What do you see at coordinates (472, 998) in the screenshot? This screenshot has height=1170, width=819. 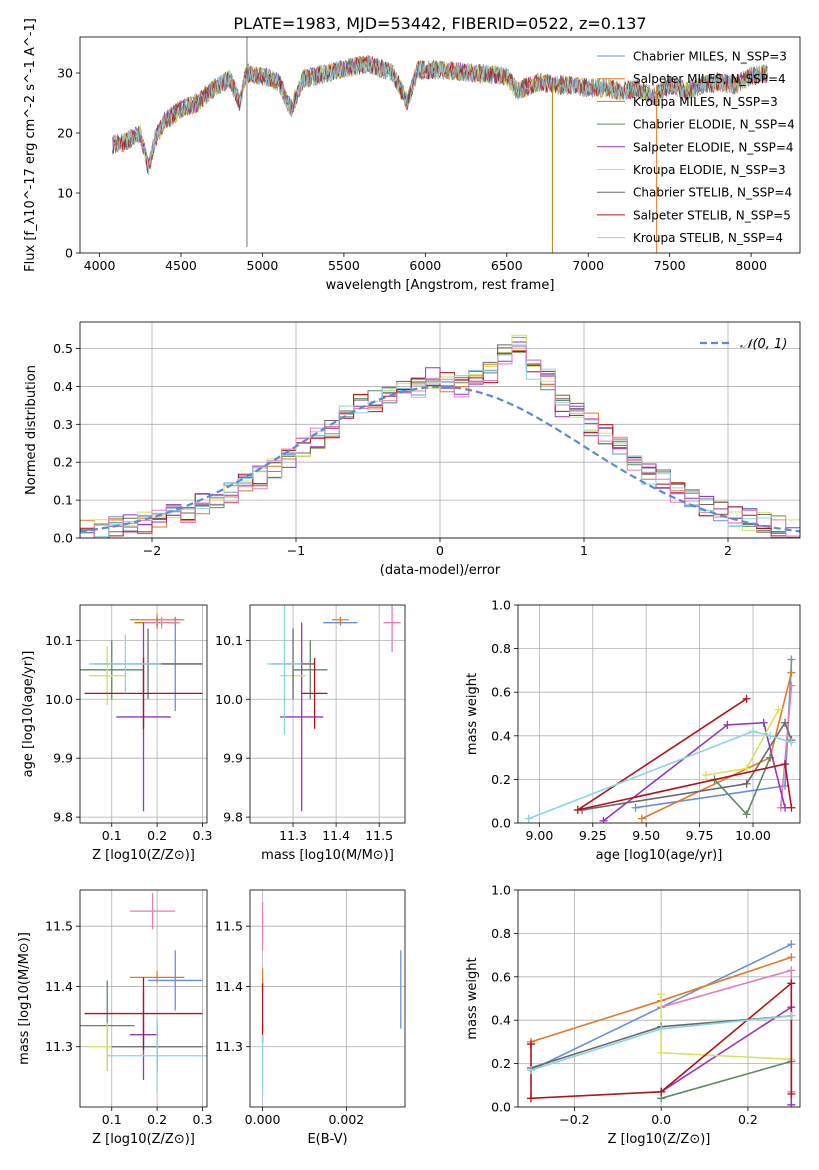 I see `y-axis-label: mass weight` at bounding box center [472, 998].